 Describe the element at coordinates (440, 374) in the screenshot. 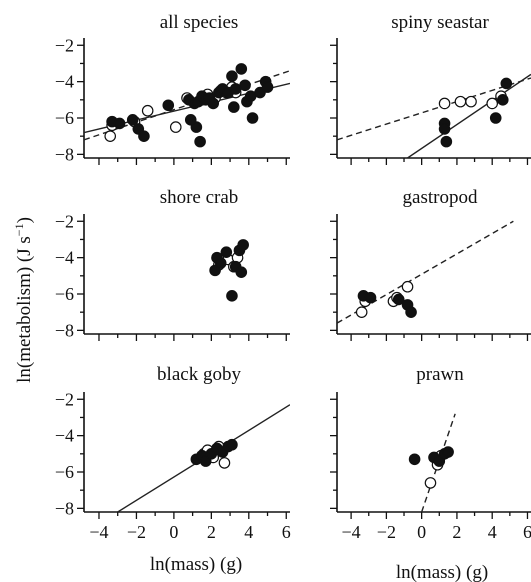

I see `panel-title-prawn: prawn` at that location.